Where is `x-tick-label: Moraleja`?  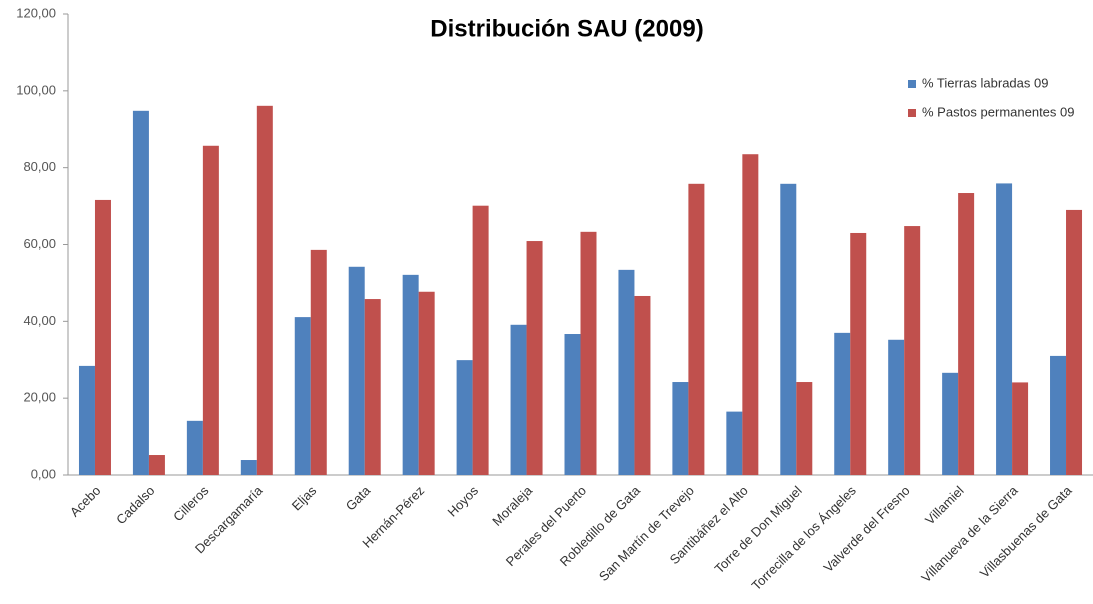
x-tick-label: Moraleja is located at coordinates (512, 505).